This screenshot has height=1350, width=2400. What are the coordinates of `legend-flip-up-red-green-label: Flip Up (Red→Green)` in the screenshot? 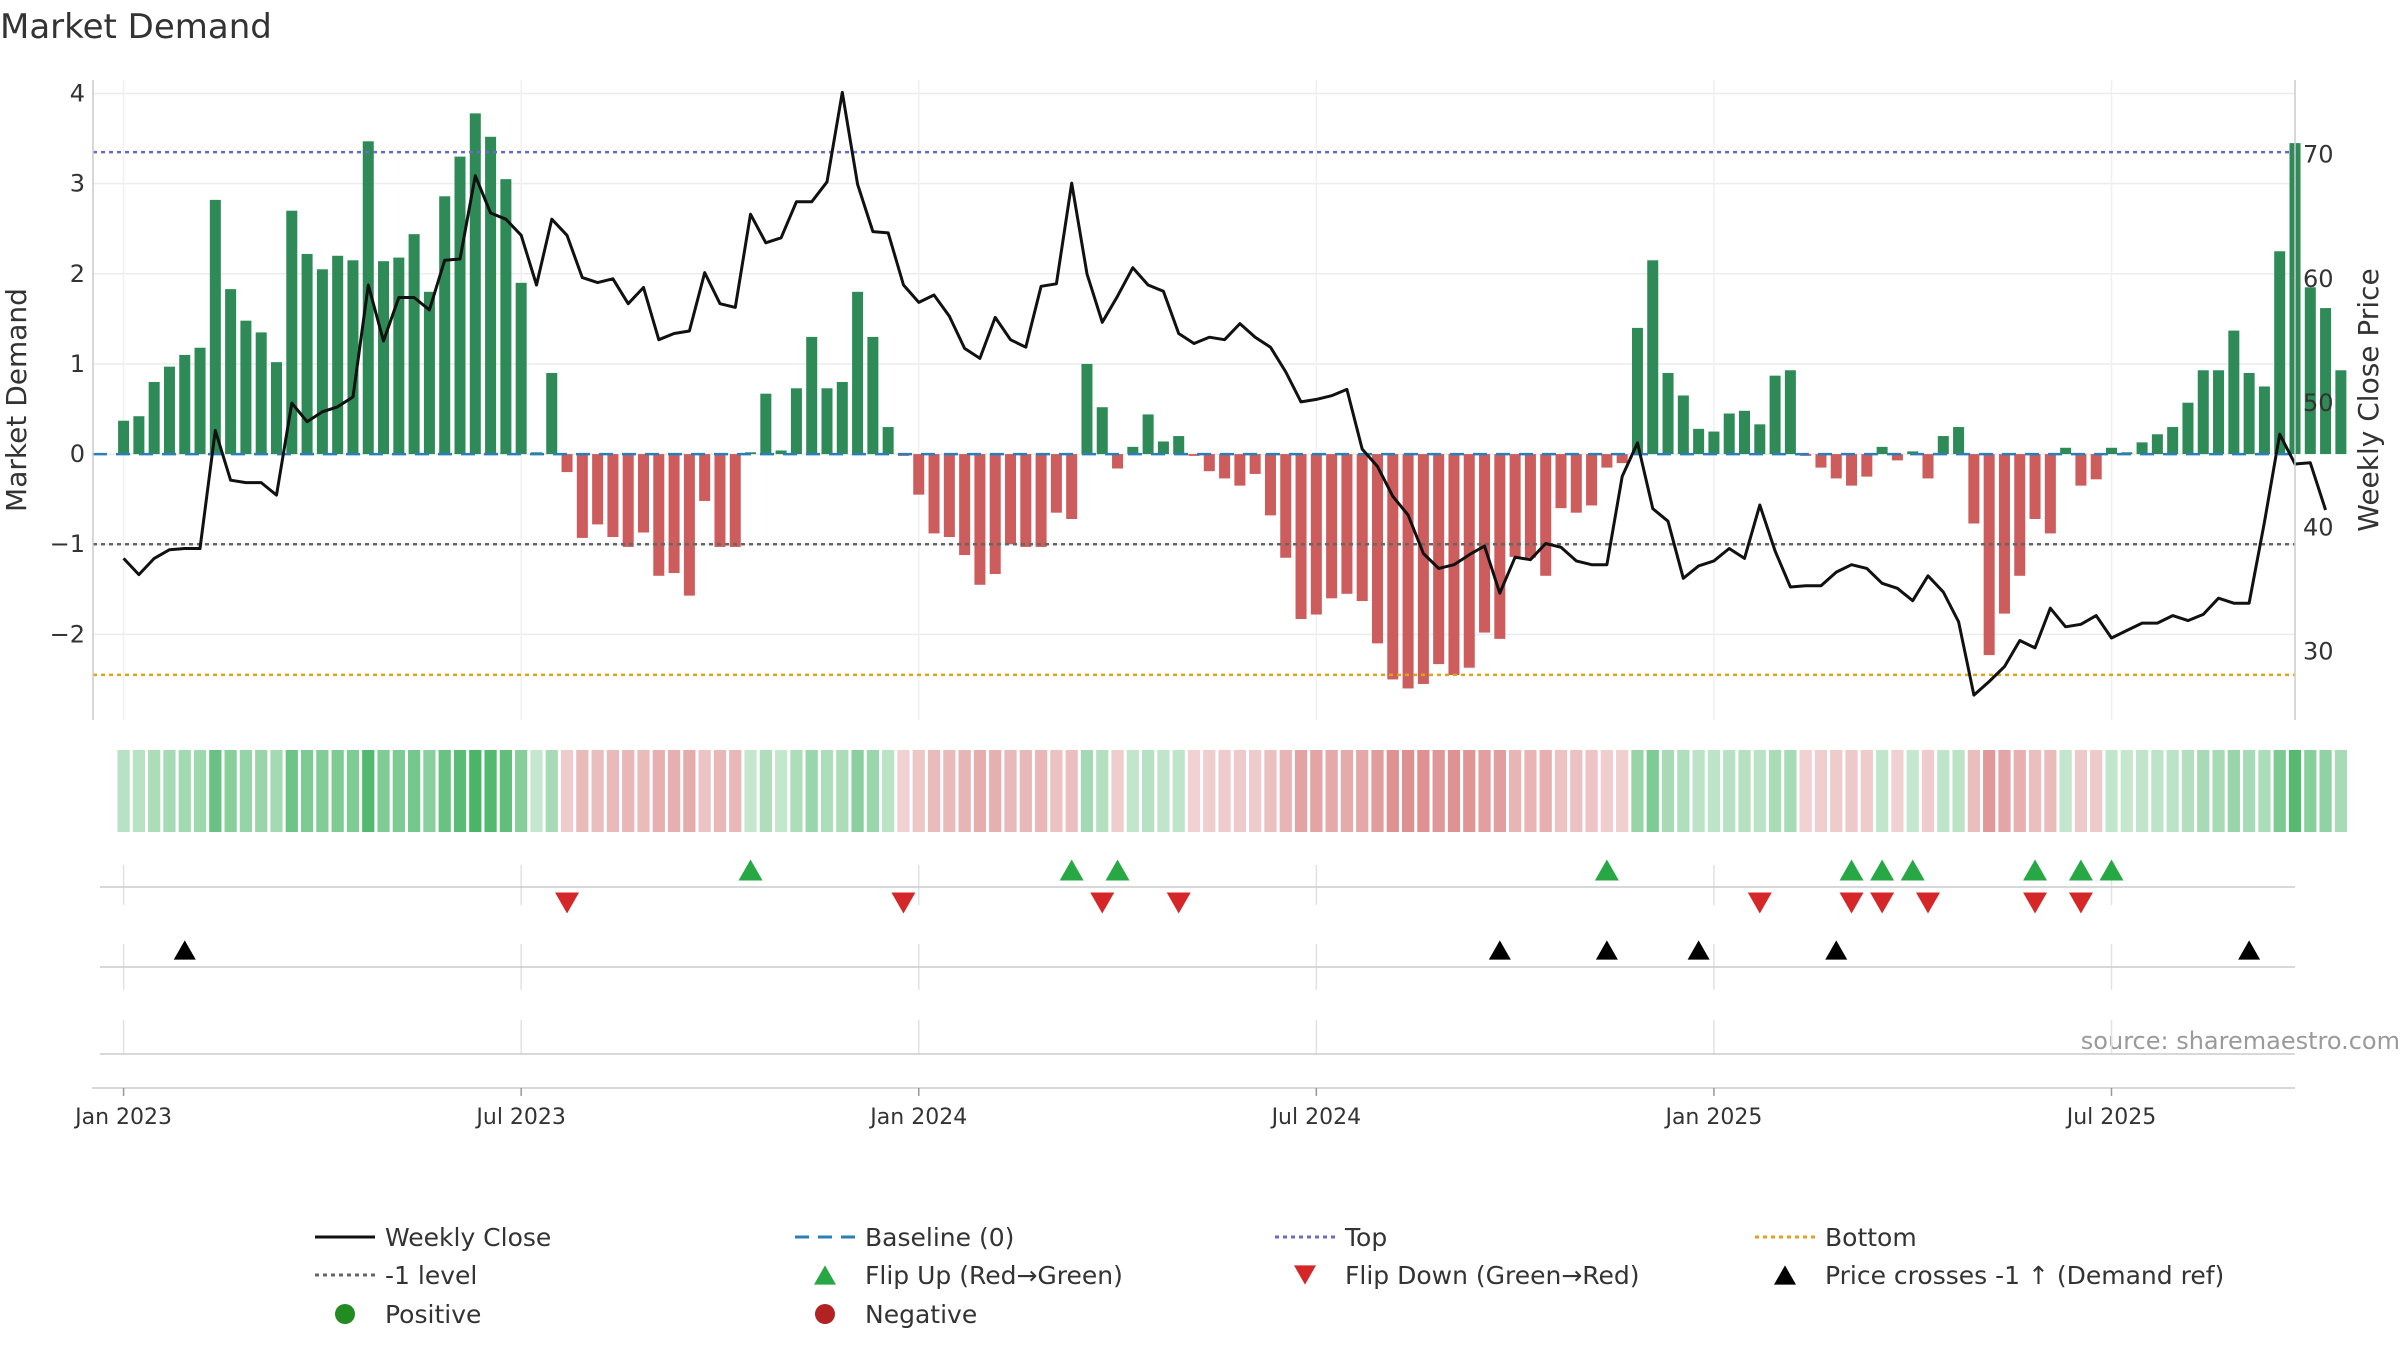 It's located at (994, 1275).